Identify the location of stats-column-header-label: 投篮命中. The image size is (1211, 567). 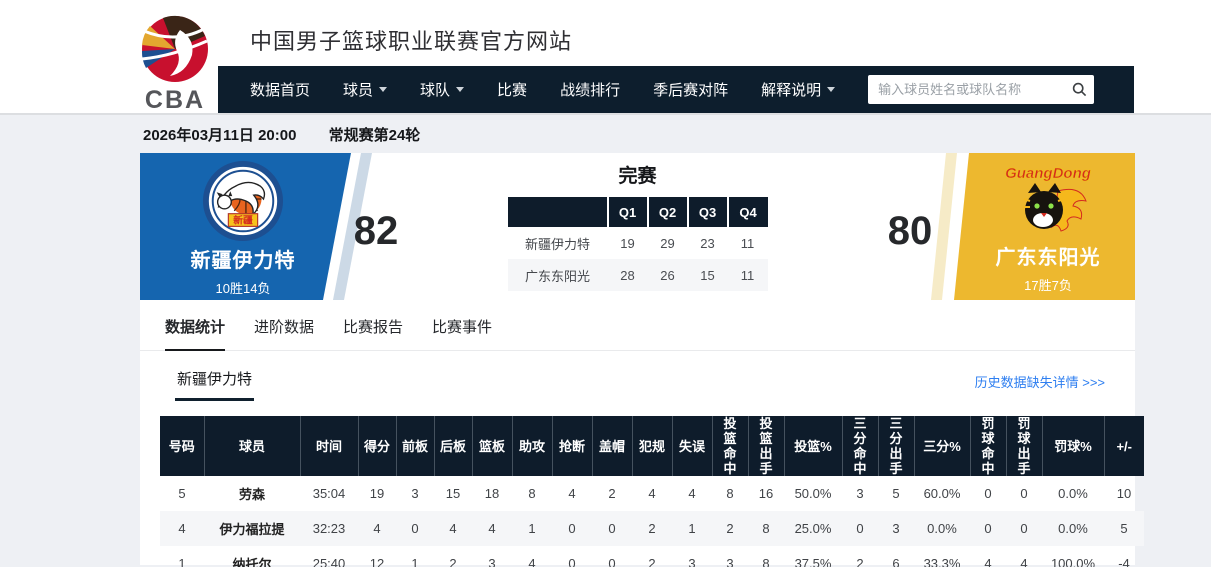
(730, 446).